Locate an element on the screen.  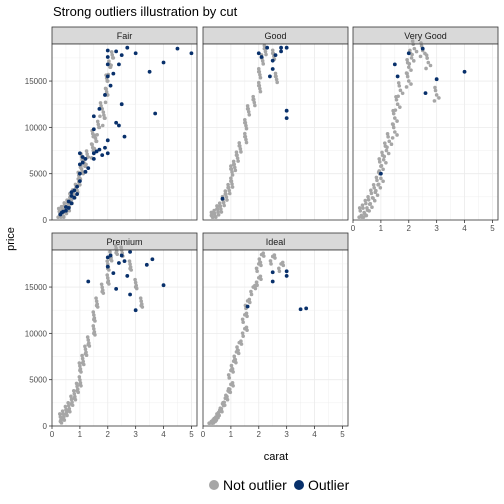
y-tick-label: 0 is located at coordinates (45, 426).